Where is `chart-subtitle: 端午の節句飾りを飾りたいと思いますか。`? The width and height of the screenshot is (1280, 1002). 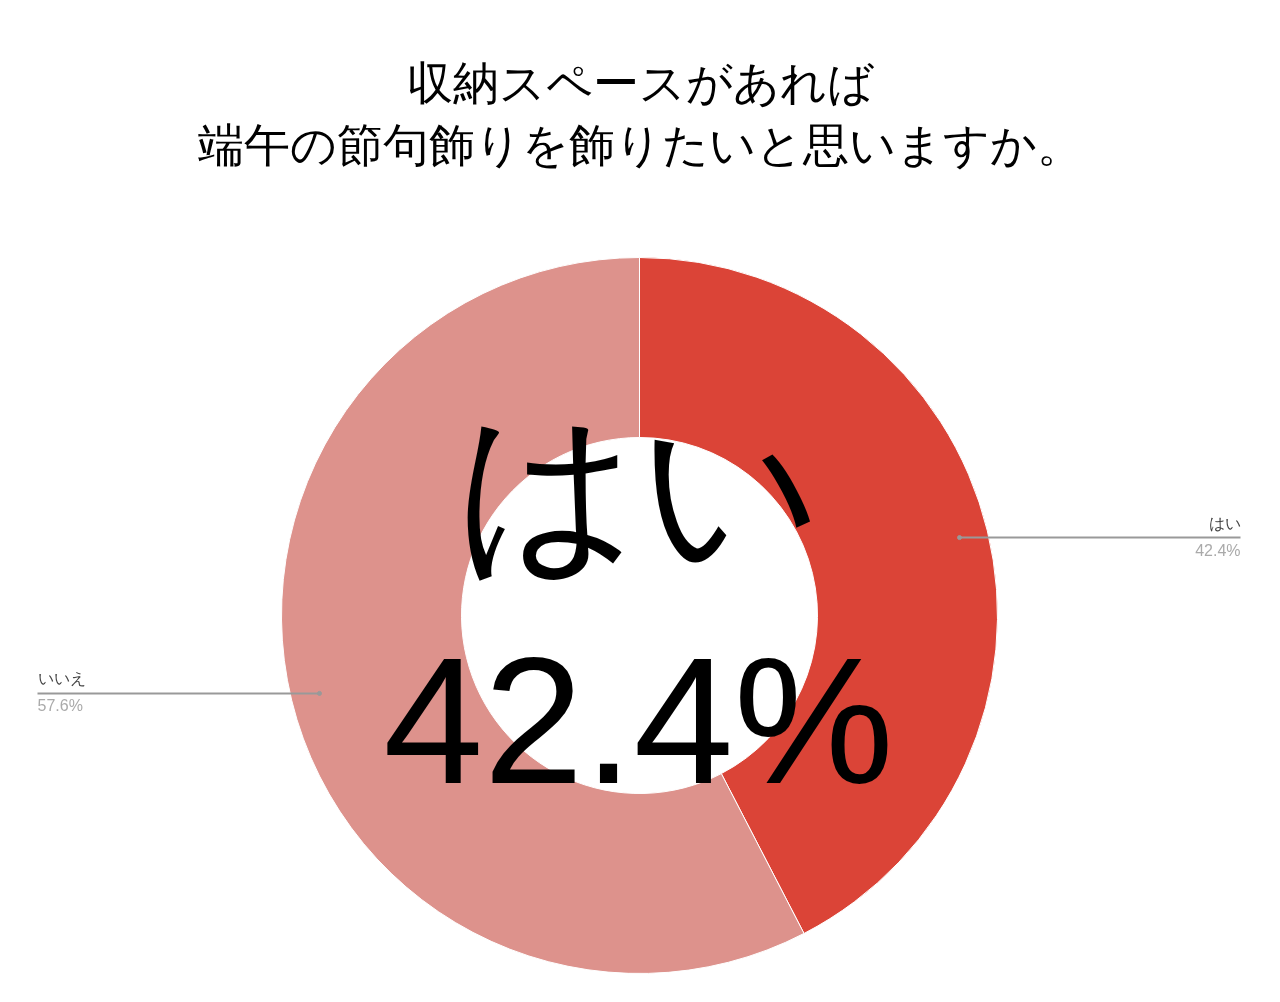
chart-subtitle: 端午の節句飾りを飾りたいと思いますか。 is located at coordinates (640, 144).